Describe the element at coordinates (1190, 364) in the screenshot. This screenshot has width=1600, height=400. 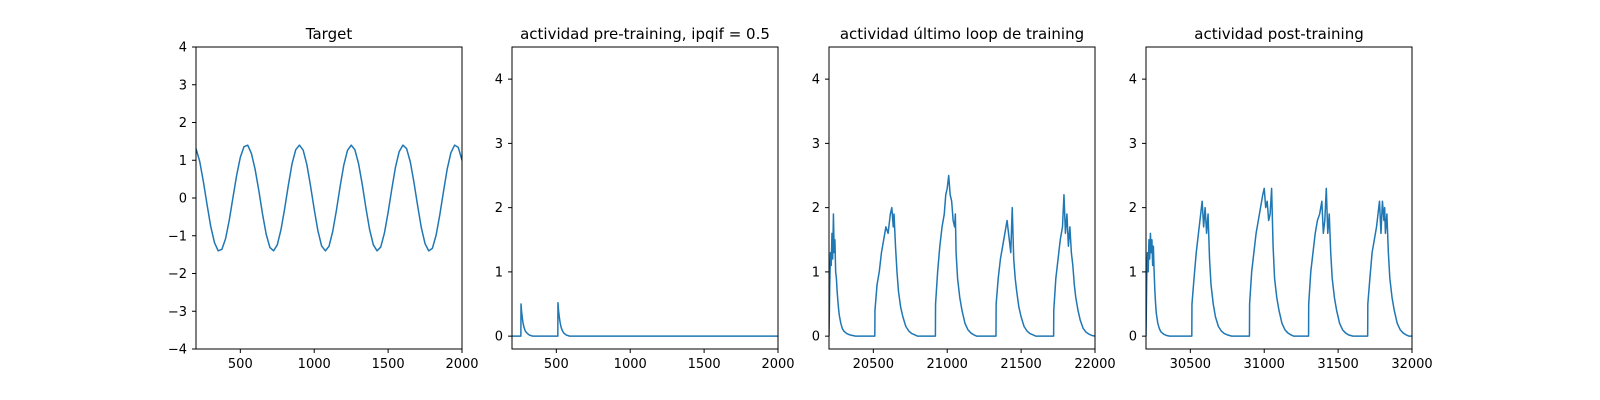
I see `x-tick-label: 30500` at that location.